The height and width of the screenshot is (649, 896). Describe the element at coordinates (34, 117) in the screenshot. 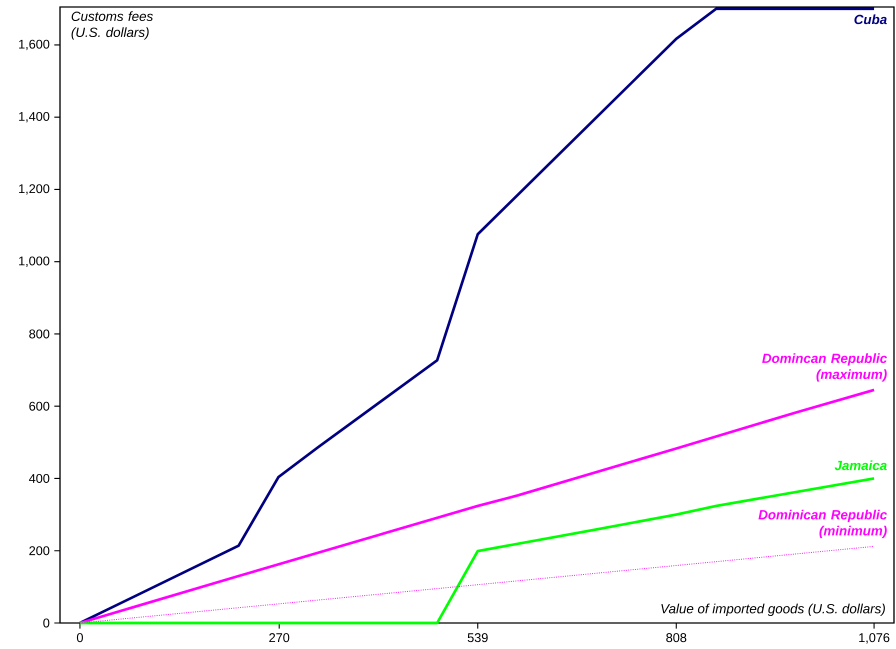

I see `y-tick-label: 1,400` at that location.